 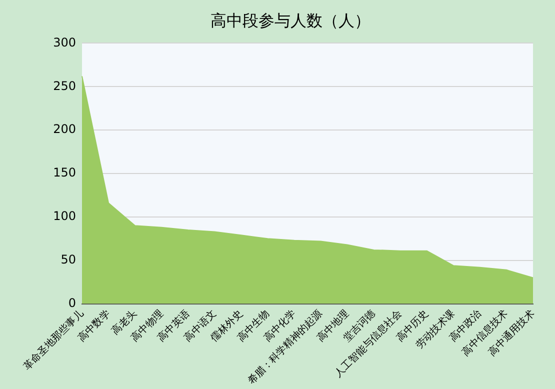 I want to click on chart-title: 高中段参与人数（人）, so click(x=290, y=20).